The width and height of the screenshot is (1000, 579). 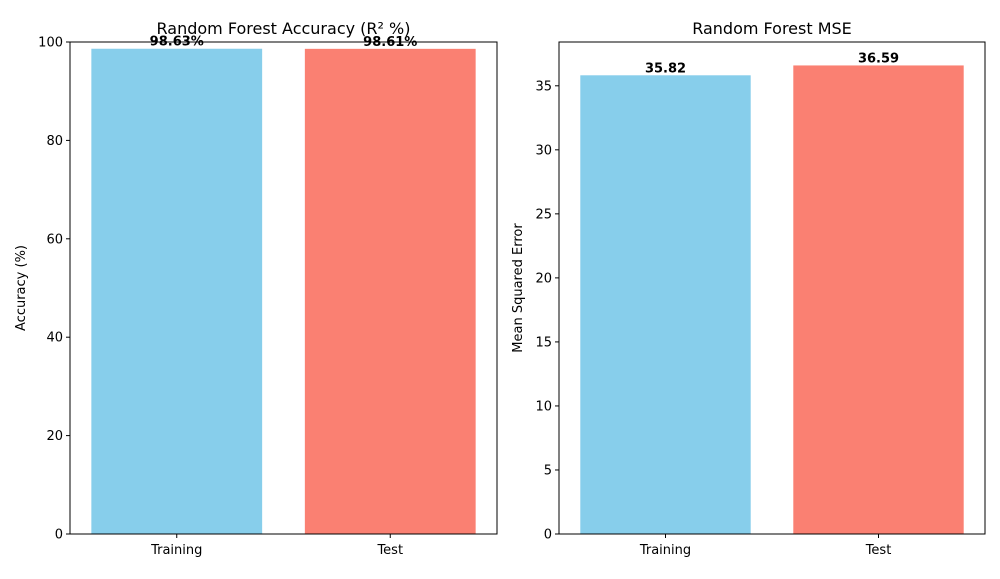 I want to click on mse-bar-test, so click(x=878, y=300).